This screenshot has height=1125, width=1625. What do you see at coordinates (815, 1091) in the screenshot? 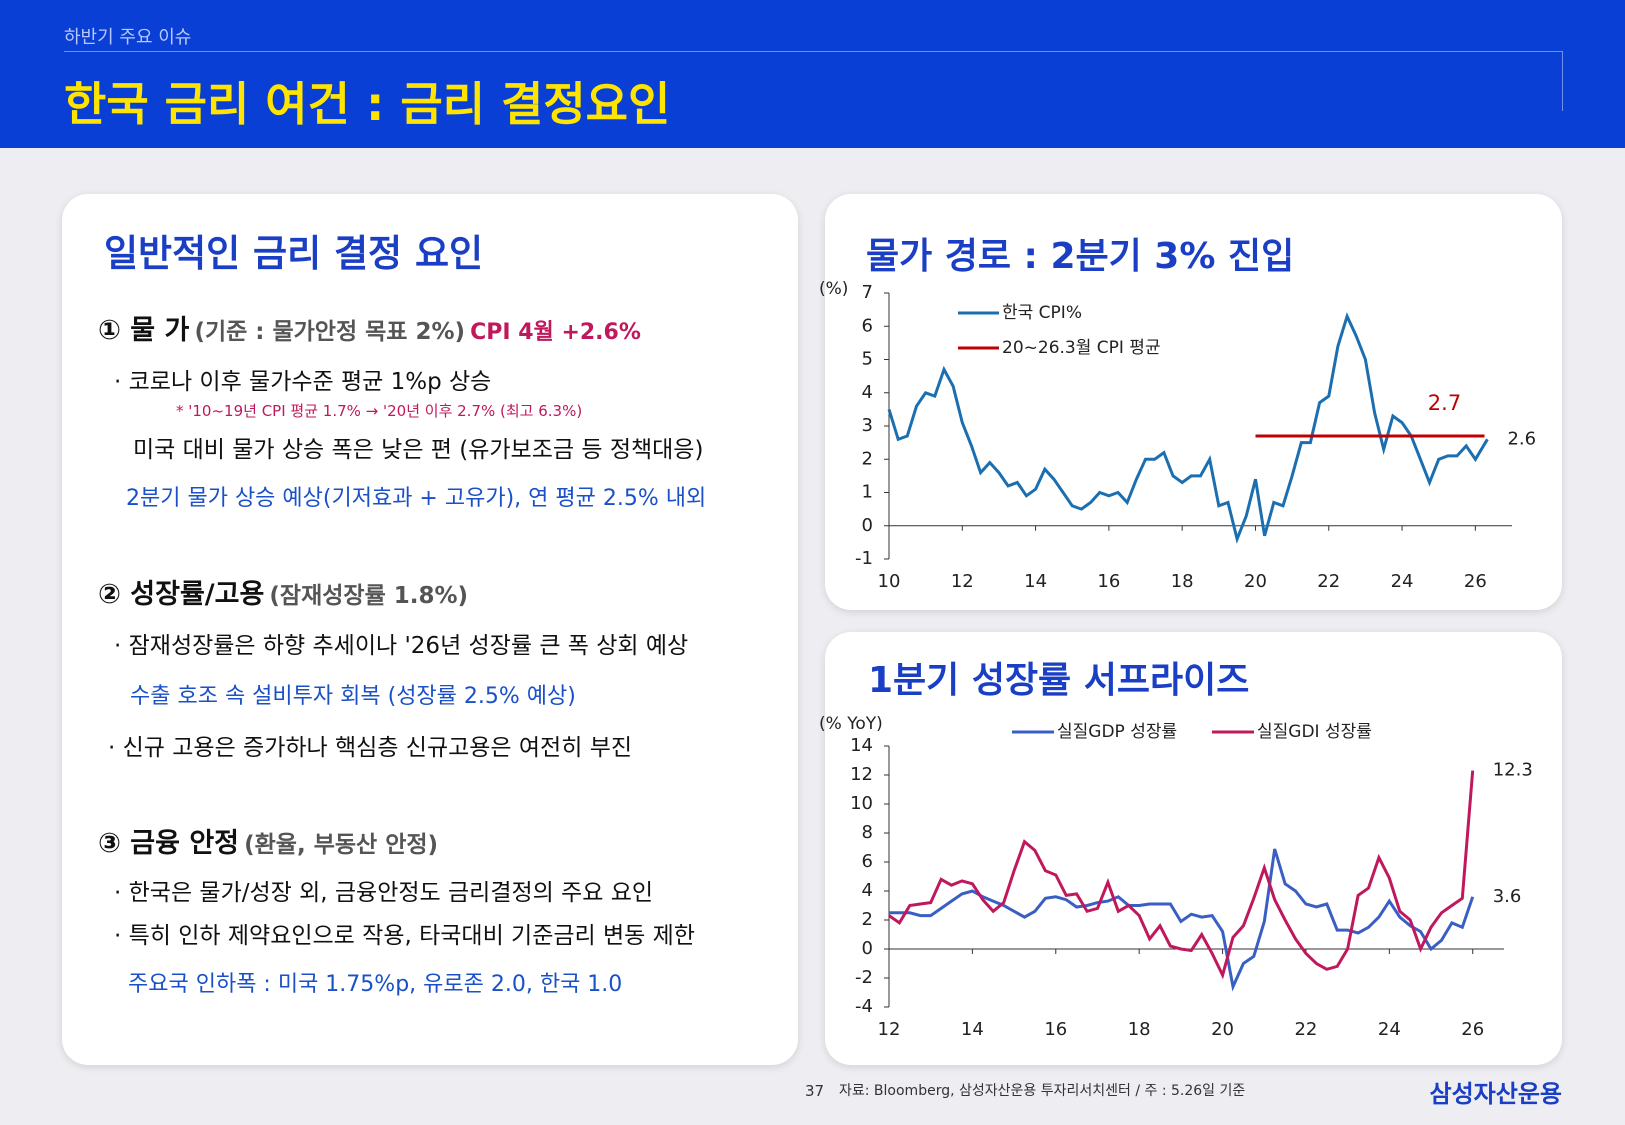
I see `page-number: 37` at bounding box center [815, 1091].